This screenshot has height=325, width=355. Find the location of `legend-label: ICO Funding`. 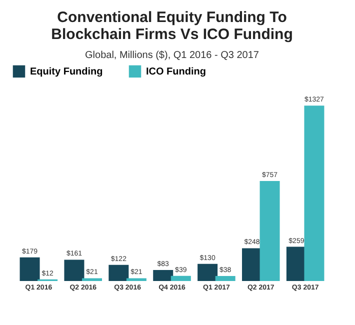

legend-label: ICO Funding is located at coordinates (176, 72).